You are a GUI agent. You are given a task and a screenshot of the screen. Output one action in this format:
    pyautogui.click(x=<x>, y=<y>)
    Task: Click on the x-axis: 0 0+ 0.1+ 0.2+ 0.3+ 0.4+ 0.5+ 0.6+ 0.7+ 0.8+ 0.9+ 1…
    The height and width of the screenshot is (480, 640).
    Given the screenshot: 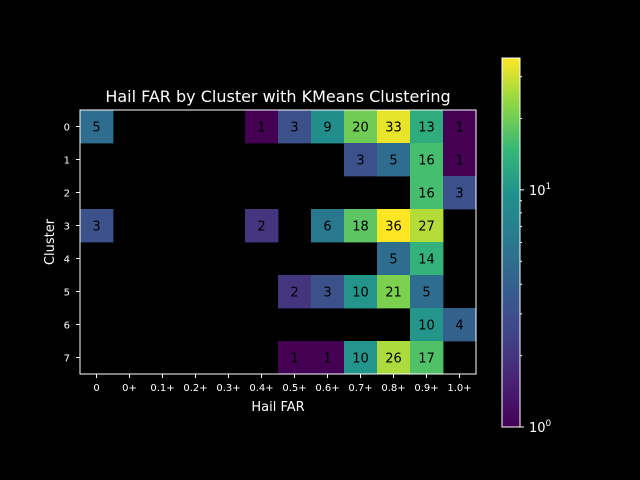 What is the action you would take?
    pyautogui.click(x=282, y=384)
    